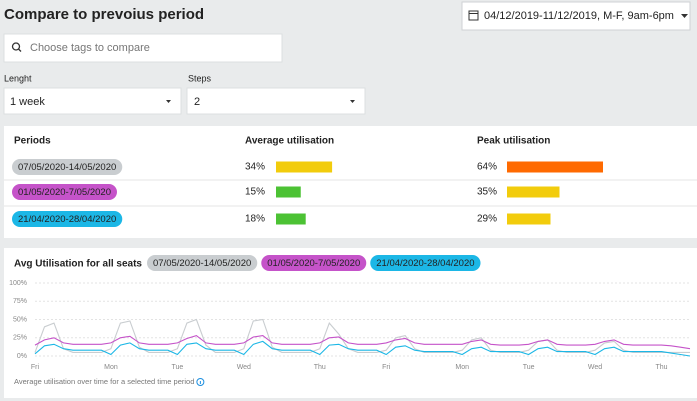 The image size is (697, 401). I want to click on y-tick-label: 75%, so click(20, 301).